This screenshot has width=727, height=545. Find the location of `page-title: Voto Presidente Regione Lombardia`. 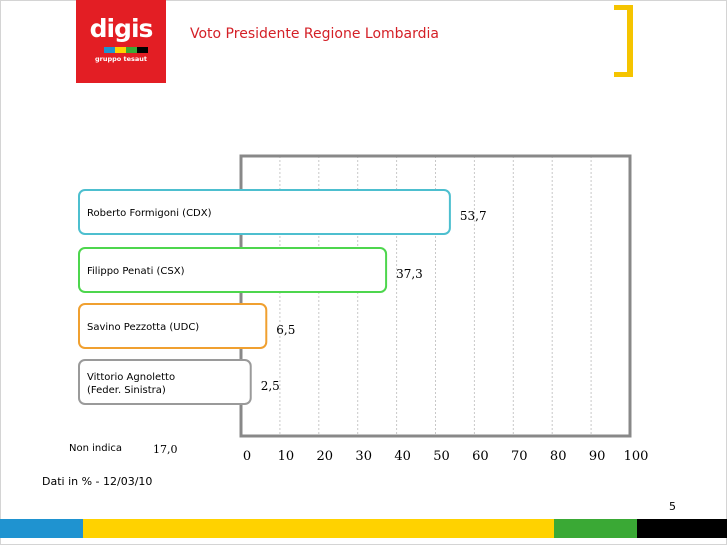

page-title: Voto Presidente Regione Lombardia is located at coordinates (315, 34).